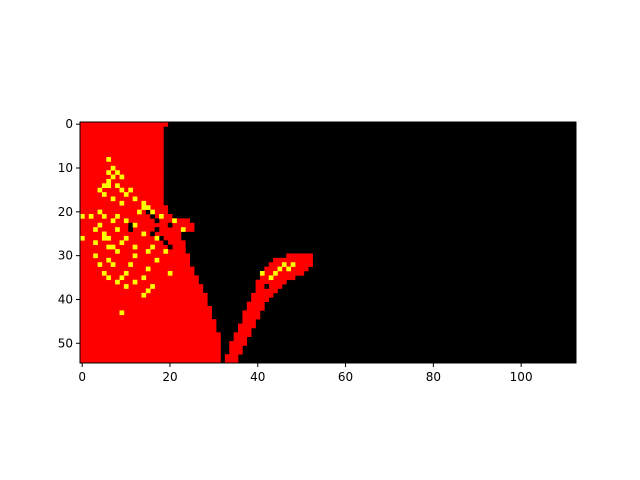 This screenshot has width=640, height=480. What do you see at coordinates (65, 343) in the screenshot?
I see `y-tick-label: 50` at bounding box center [65, 343].